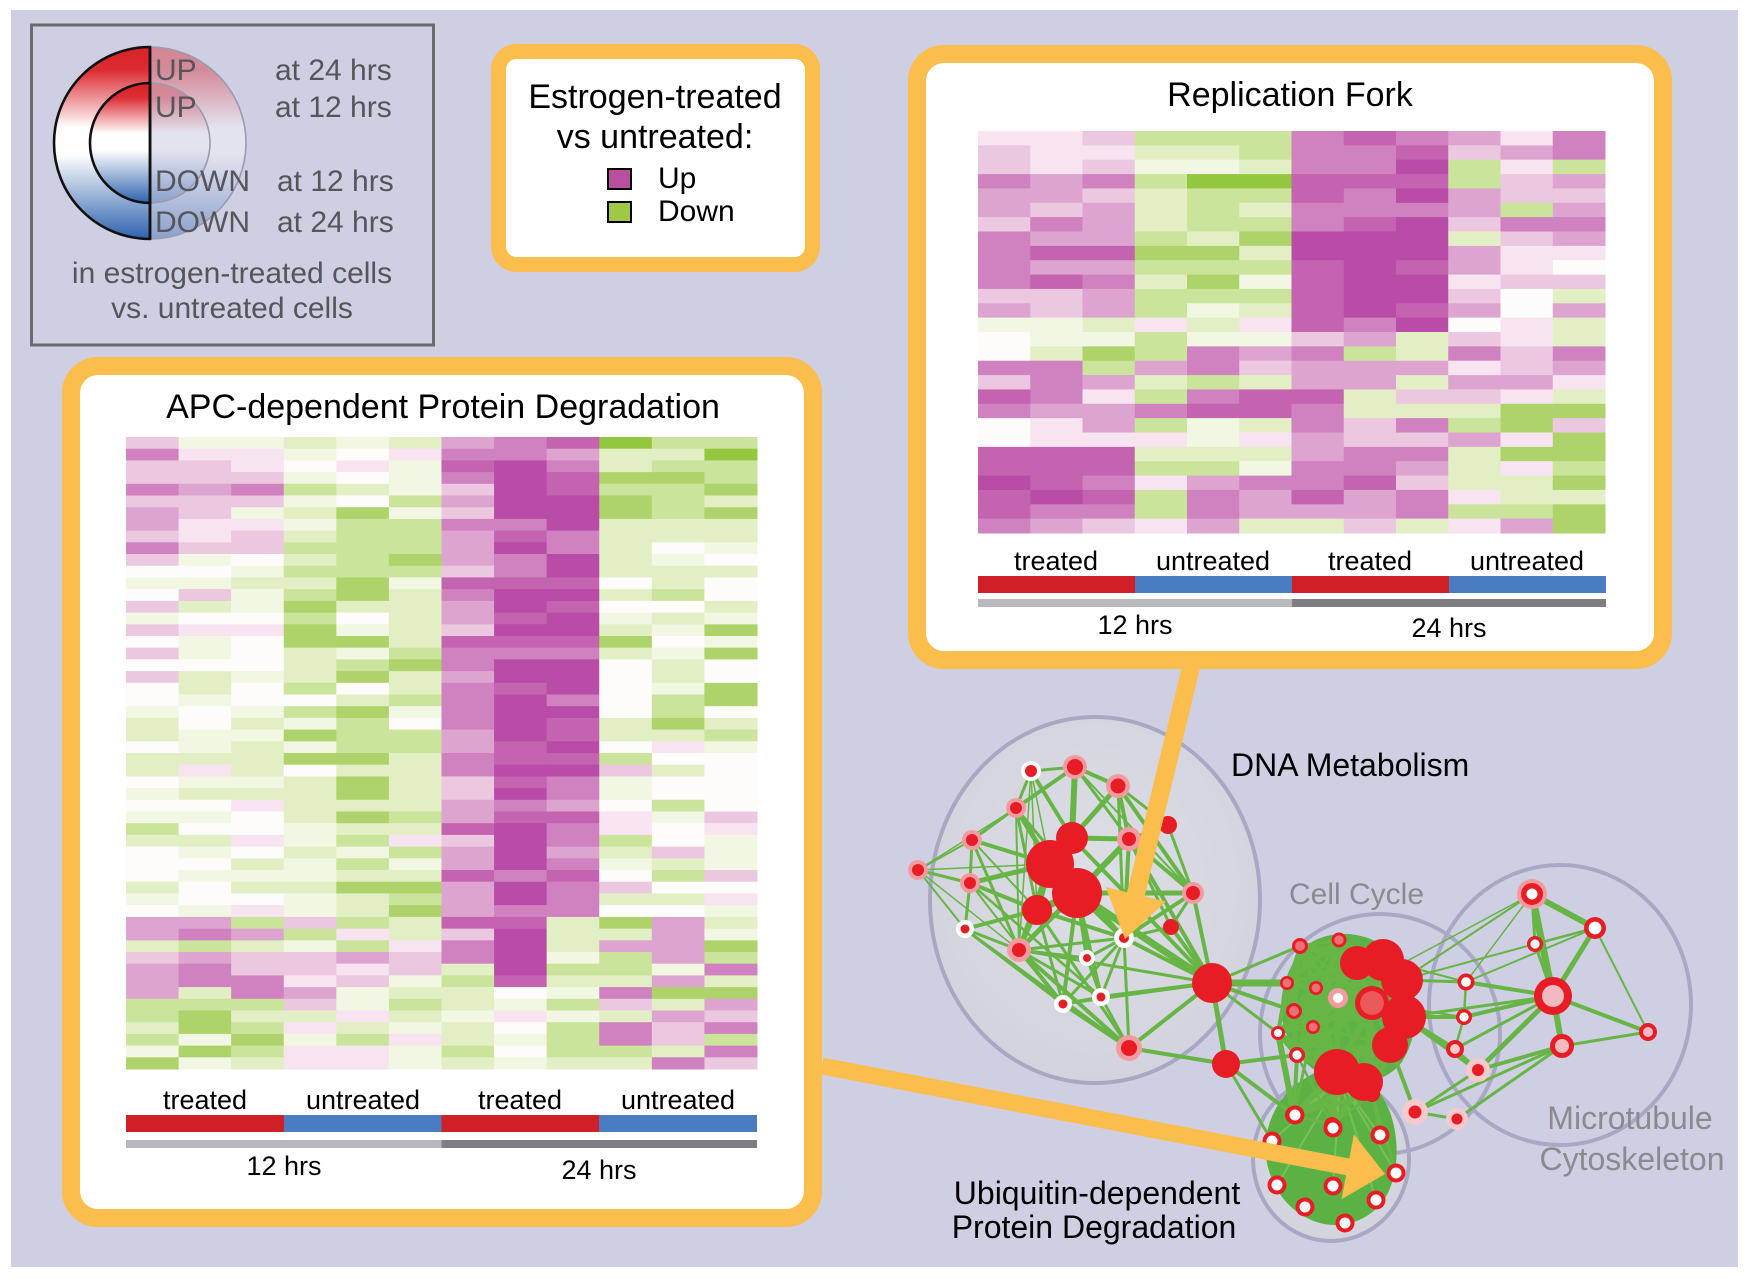  I want to click on svg-text: Down, so click(696, 211).